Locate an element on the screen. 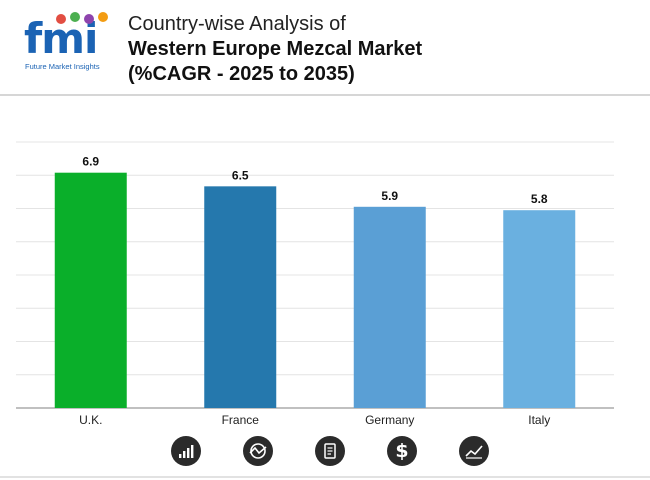 The width and height of the screenshot is (650, 480). logo-dot-green is located at coordinates (75, 17).